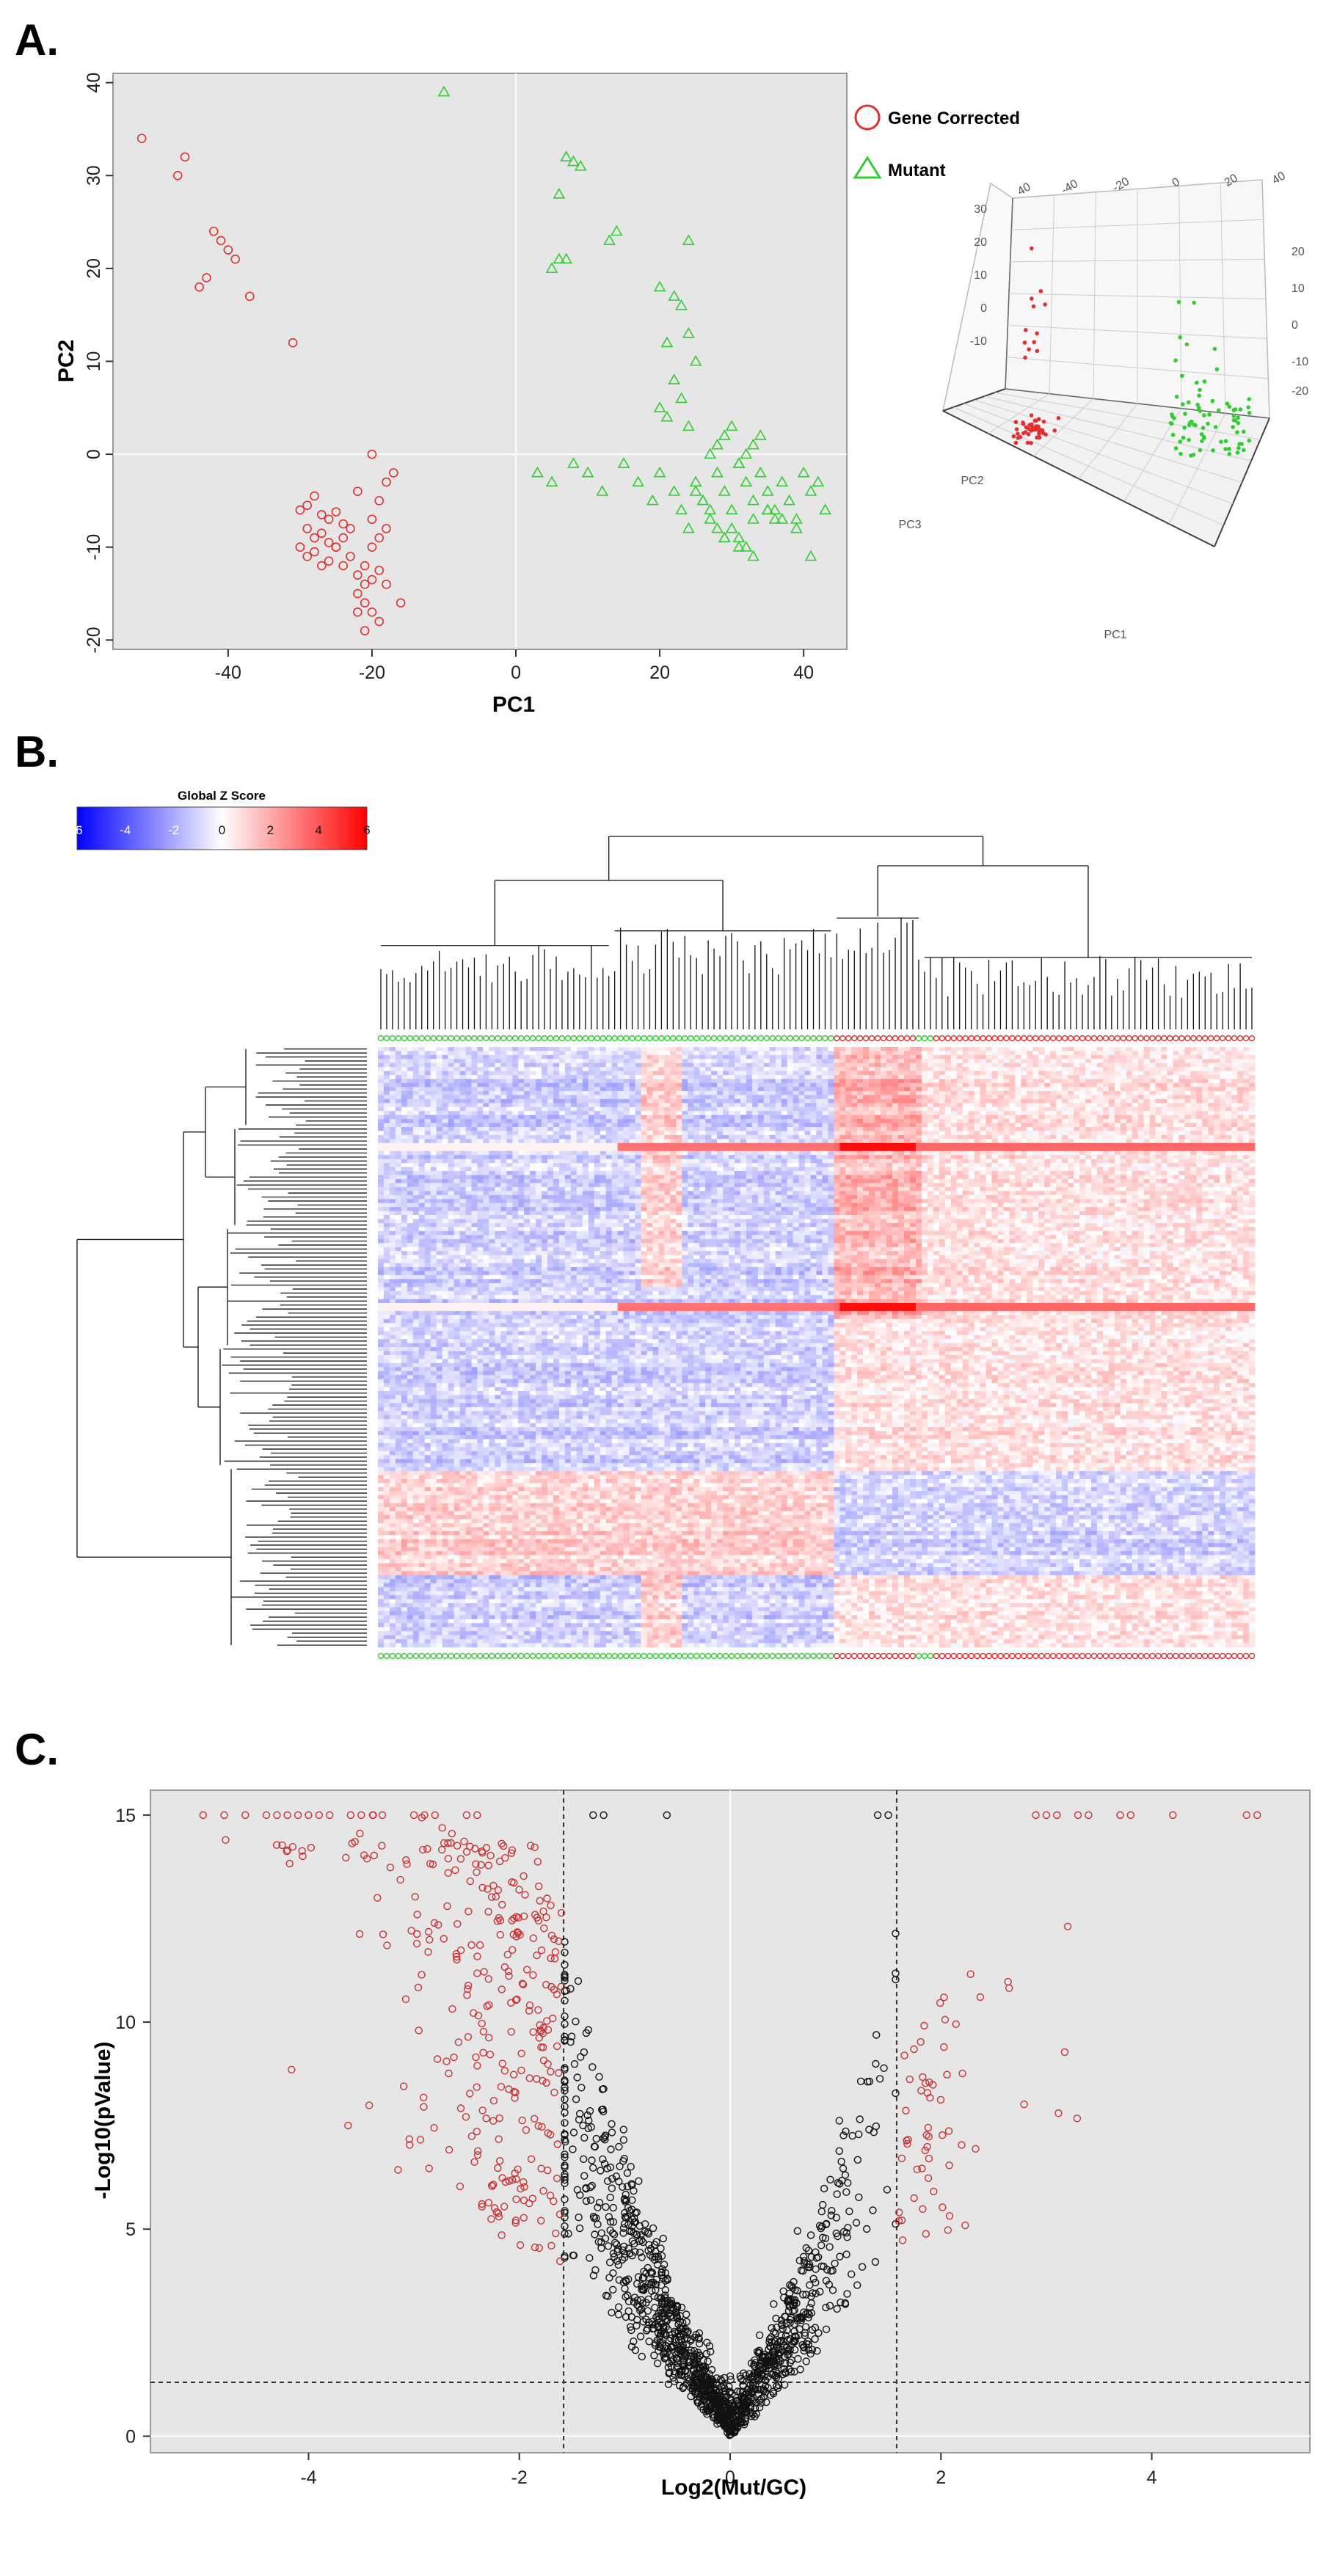 The height and width of the screenshot is (2576, 1337). What do you see at coordinates (1176, 396) in the screenshot?
I see `pca3d-point-mutant` at bounding box center [1176, 396].